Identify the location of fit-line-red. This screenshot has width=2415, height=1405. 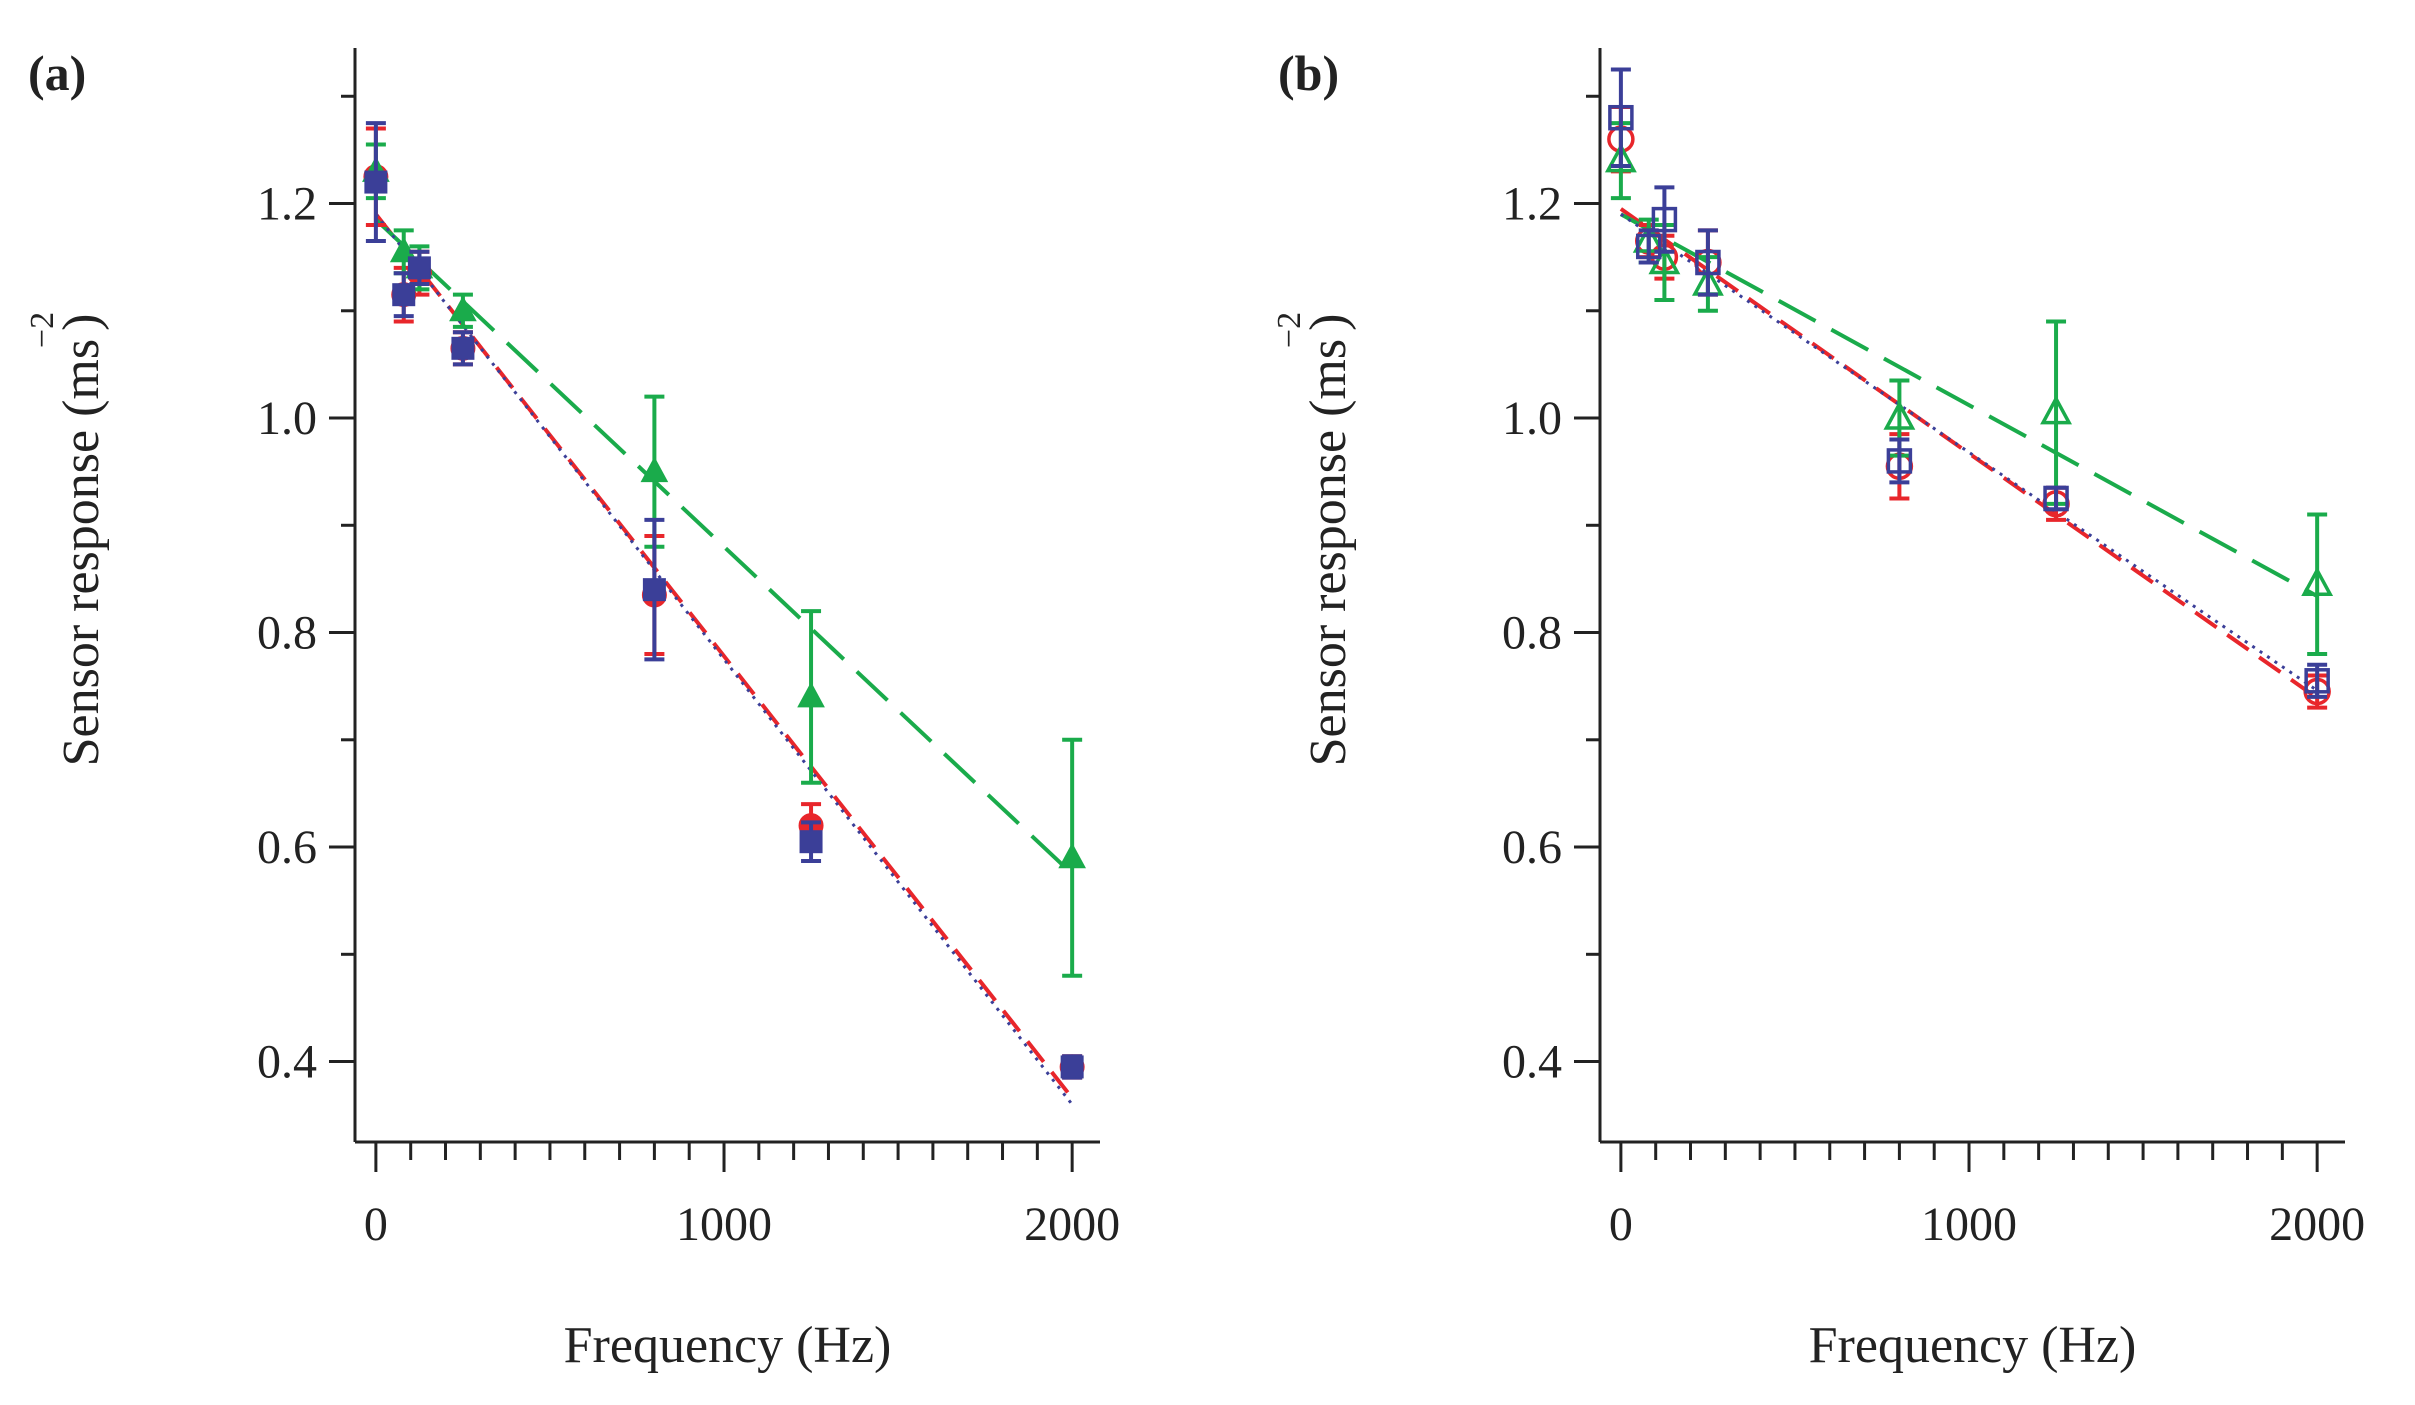
(1969, 453).